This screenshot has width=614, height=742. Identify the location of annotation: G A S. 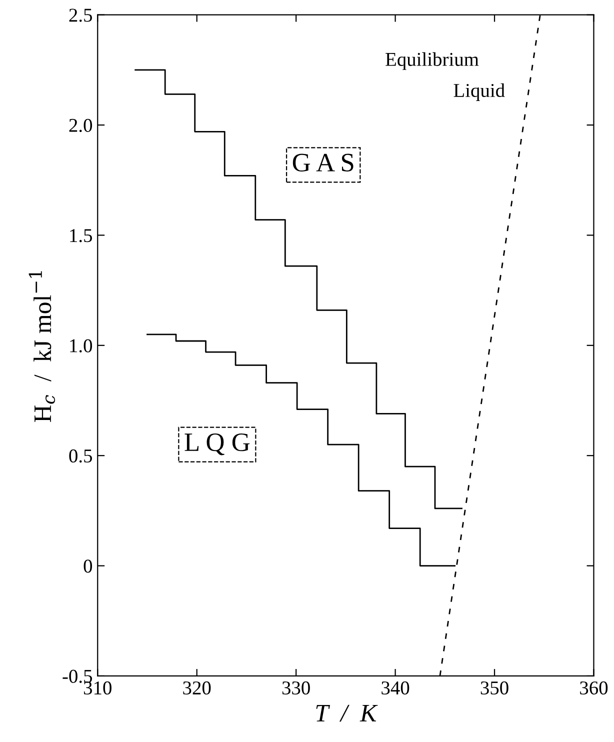
(323, 163).